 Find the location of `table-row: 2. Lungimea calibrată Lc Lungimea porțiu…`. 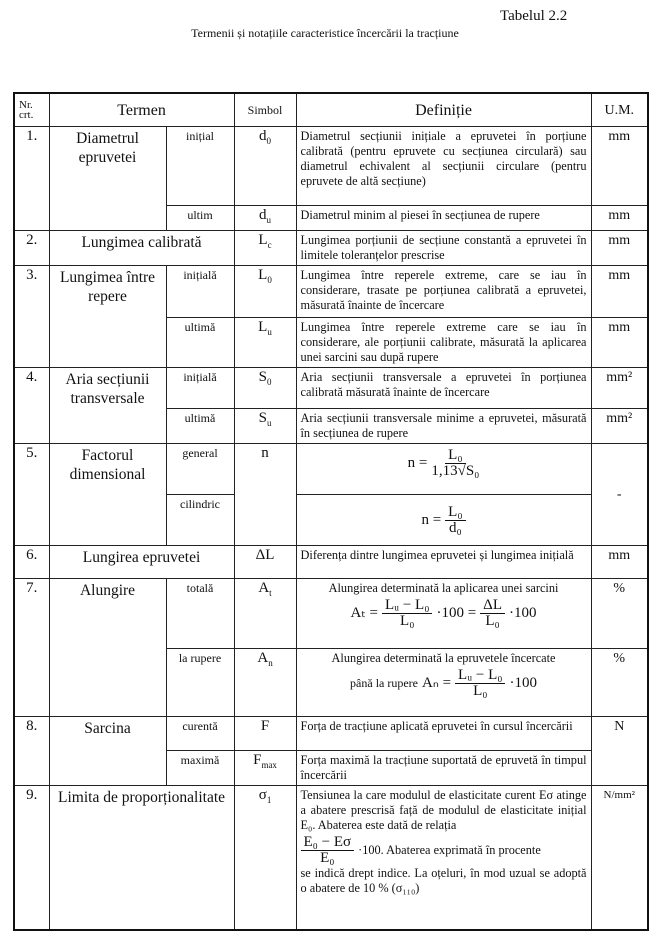

table-row: 2. Lungimea calibrată Lc Lungimea porțiu… is located at coordinates (331, 248).